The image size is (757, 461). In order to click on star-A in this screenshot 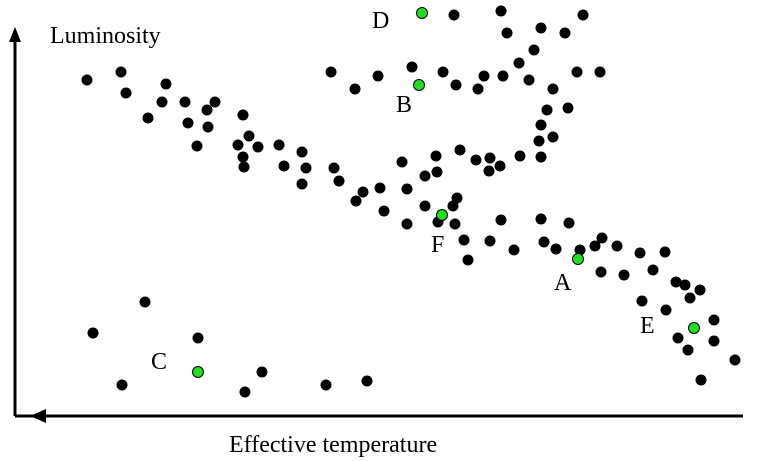, I will do `click(578, 259)`.